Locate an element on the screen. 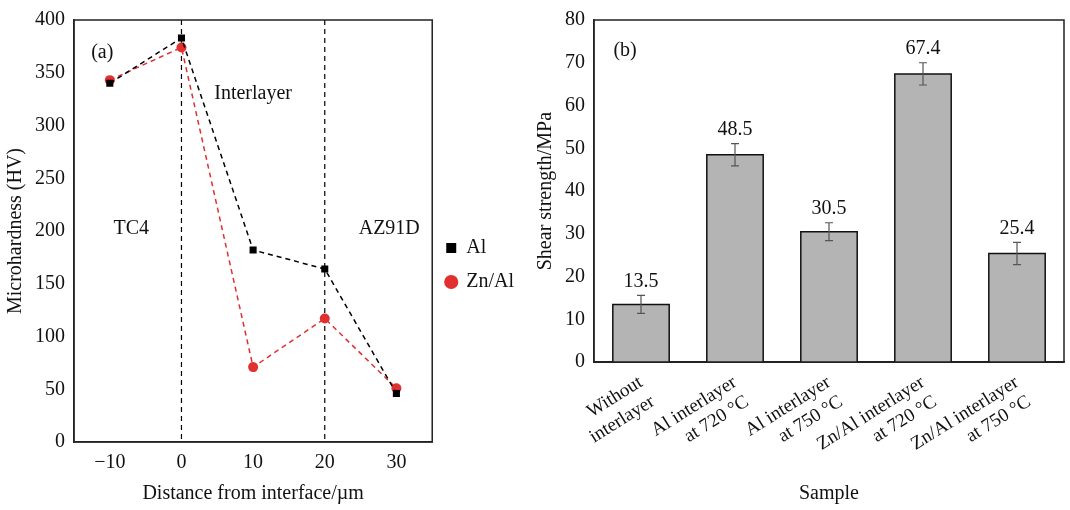  legend-label: Al is located at coordinates (476, 246).